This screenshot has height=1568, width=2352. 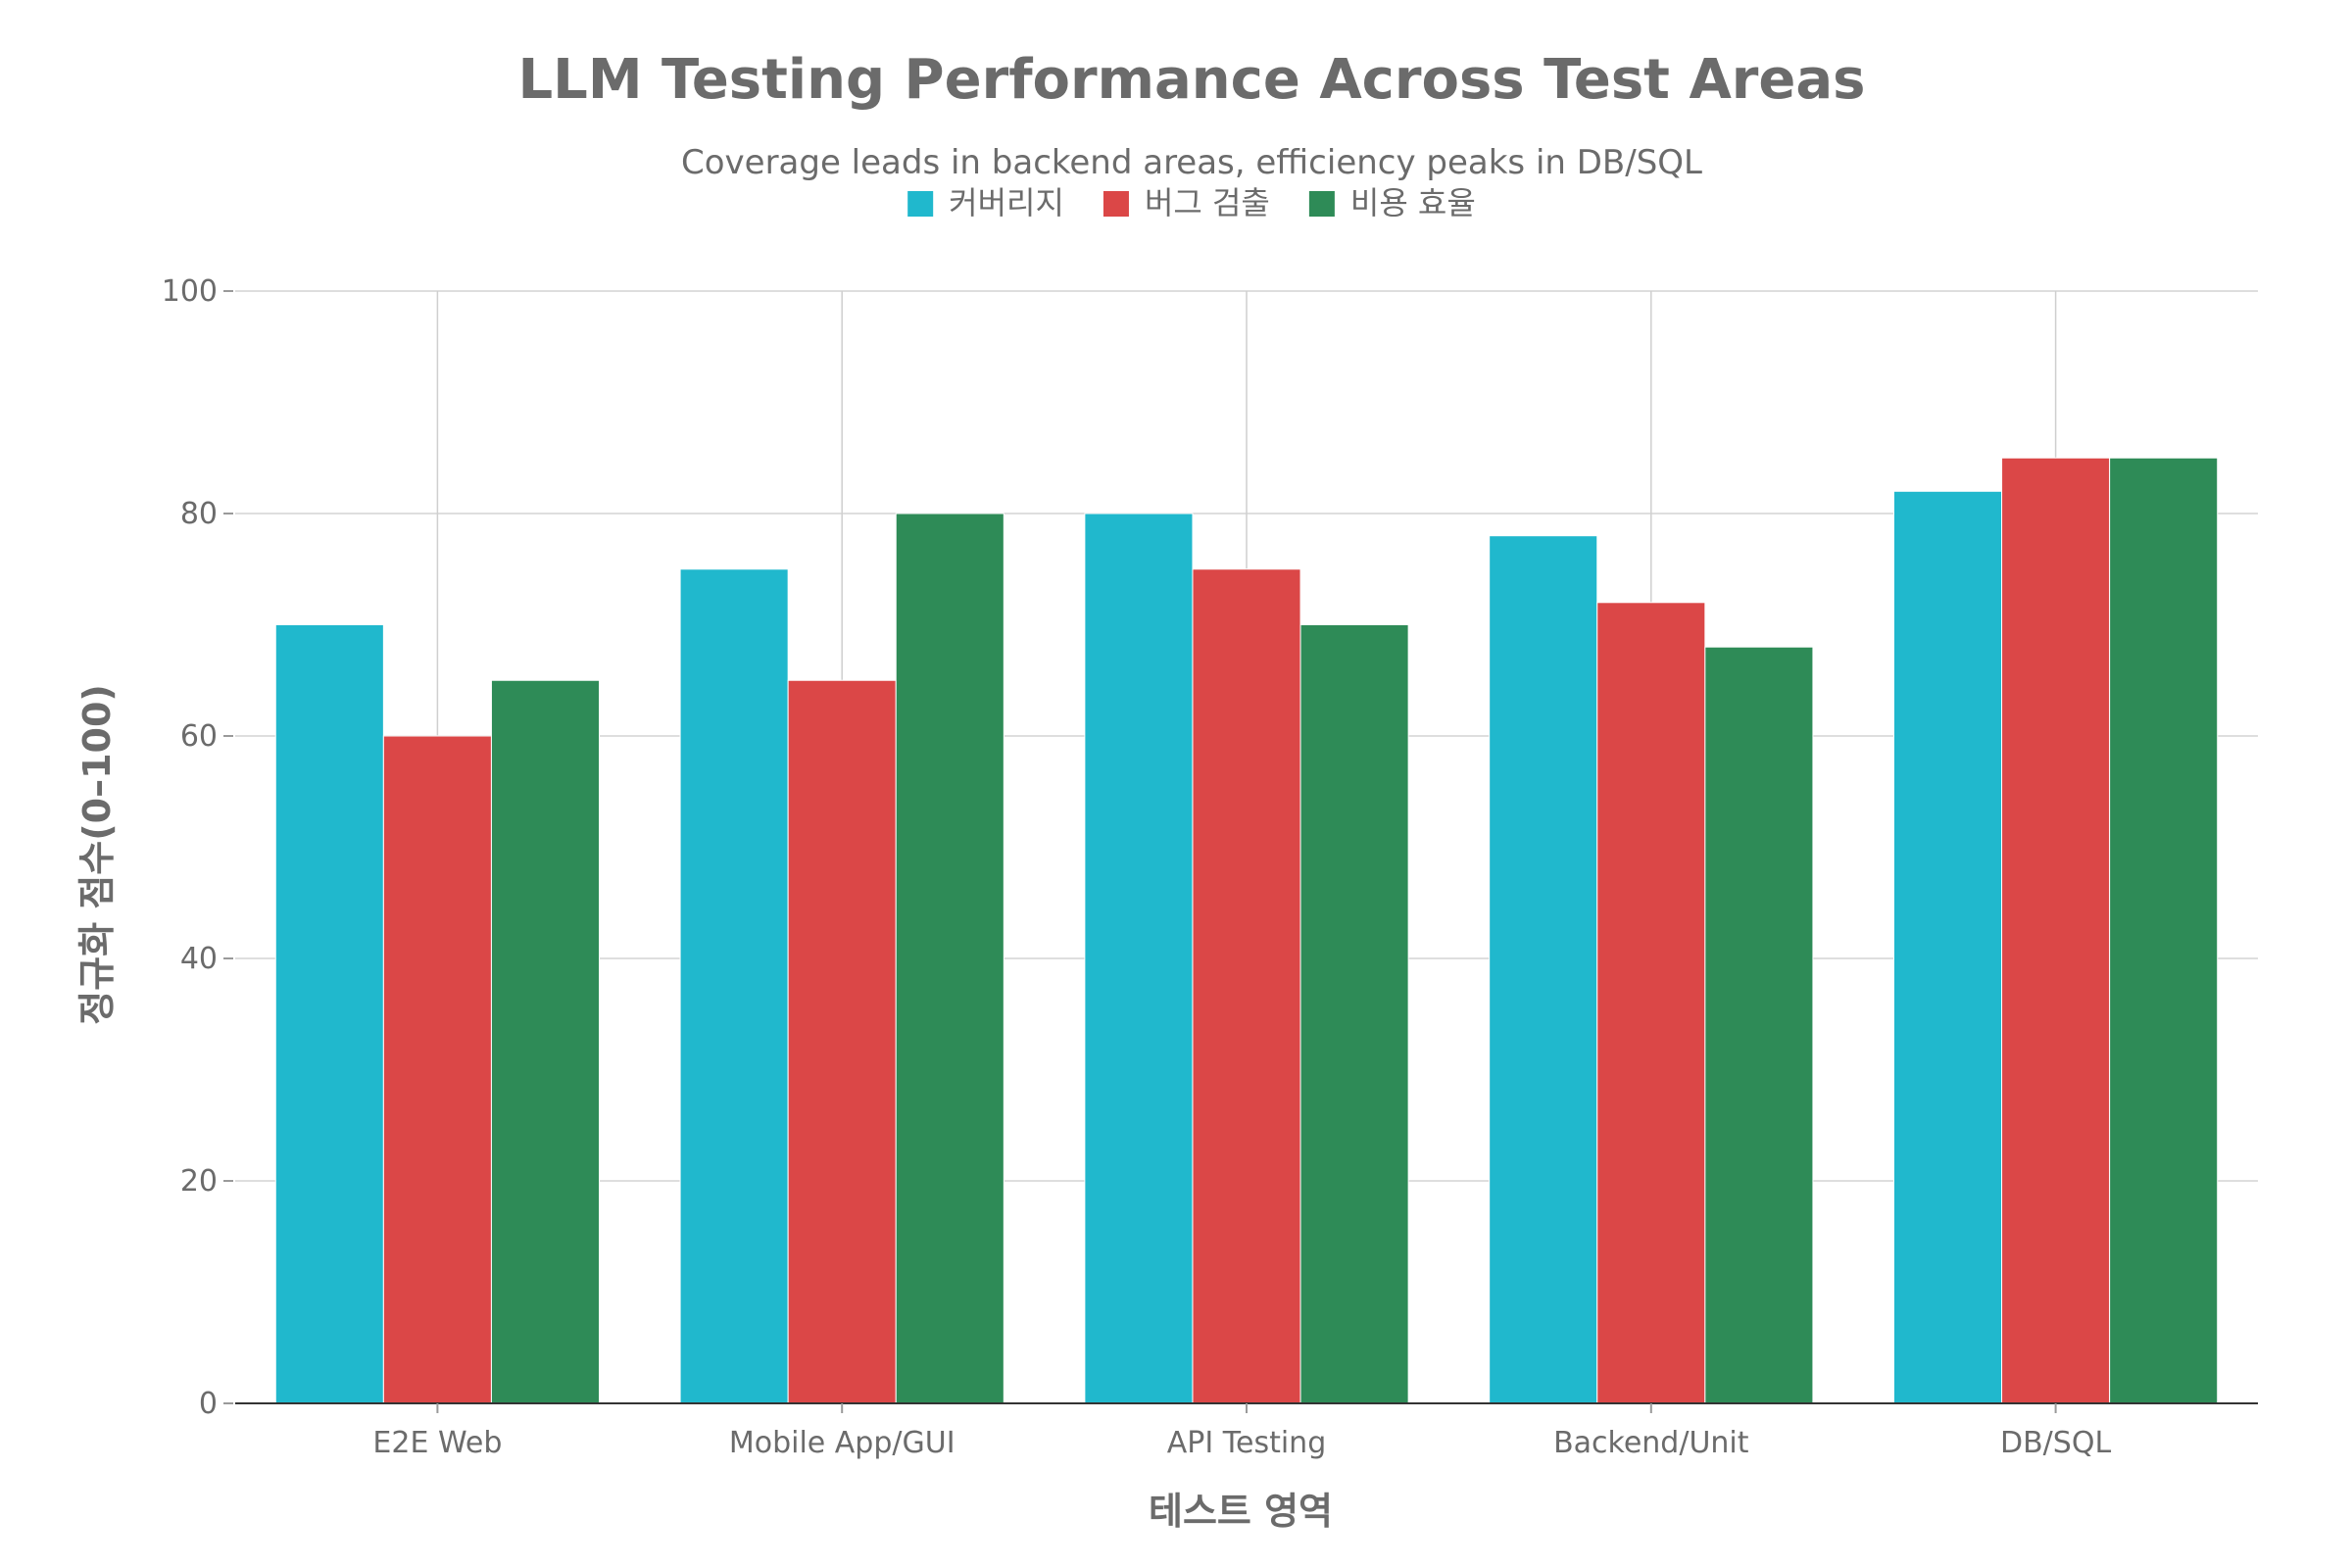 I want to click on bar-커버리지-Backend/Unit, so click(x=1543, y=969).